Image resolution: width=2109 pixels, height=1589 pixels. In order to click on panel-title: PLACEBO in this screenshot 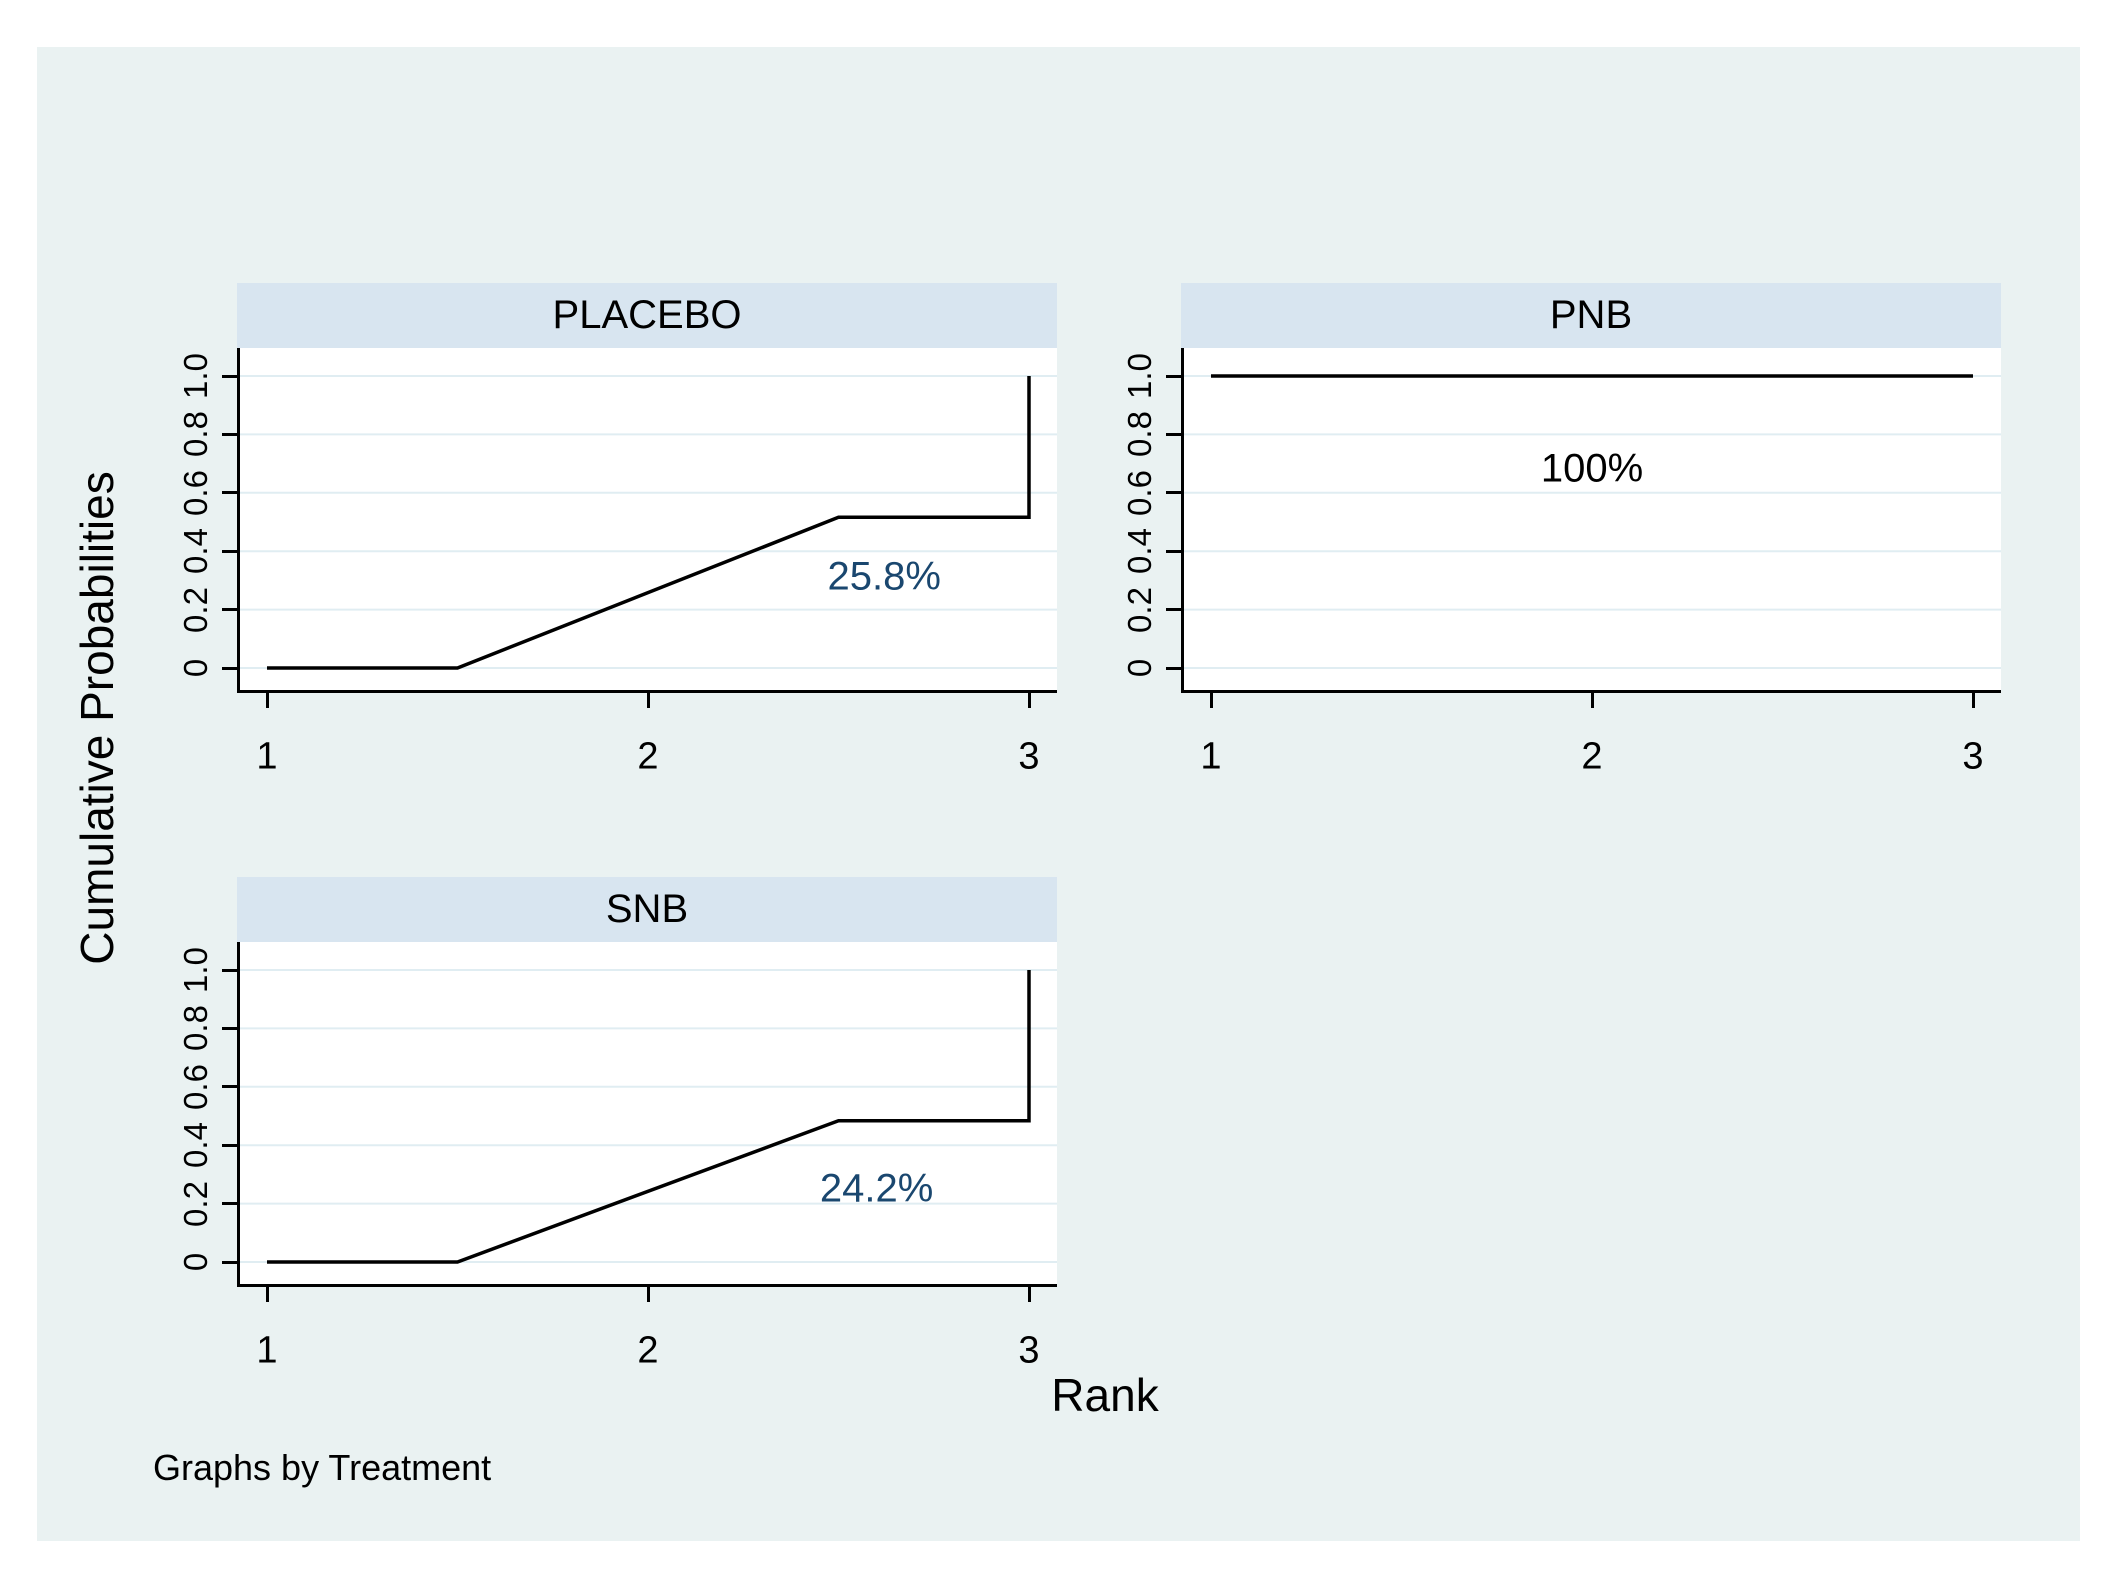, I will do `click(647, 315)`.